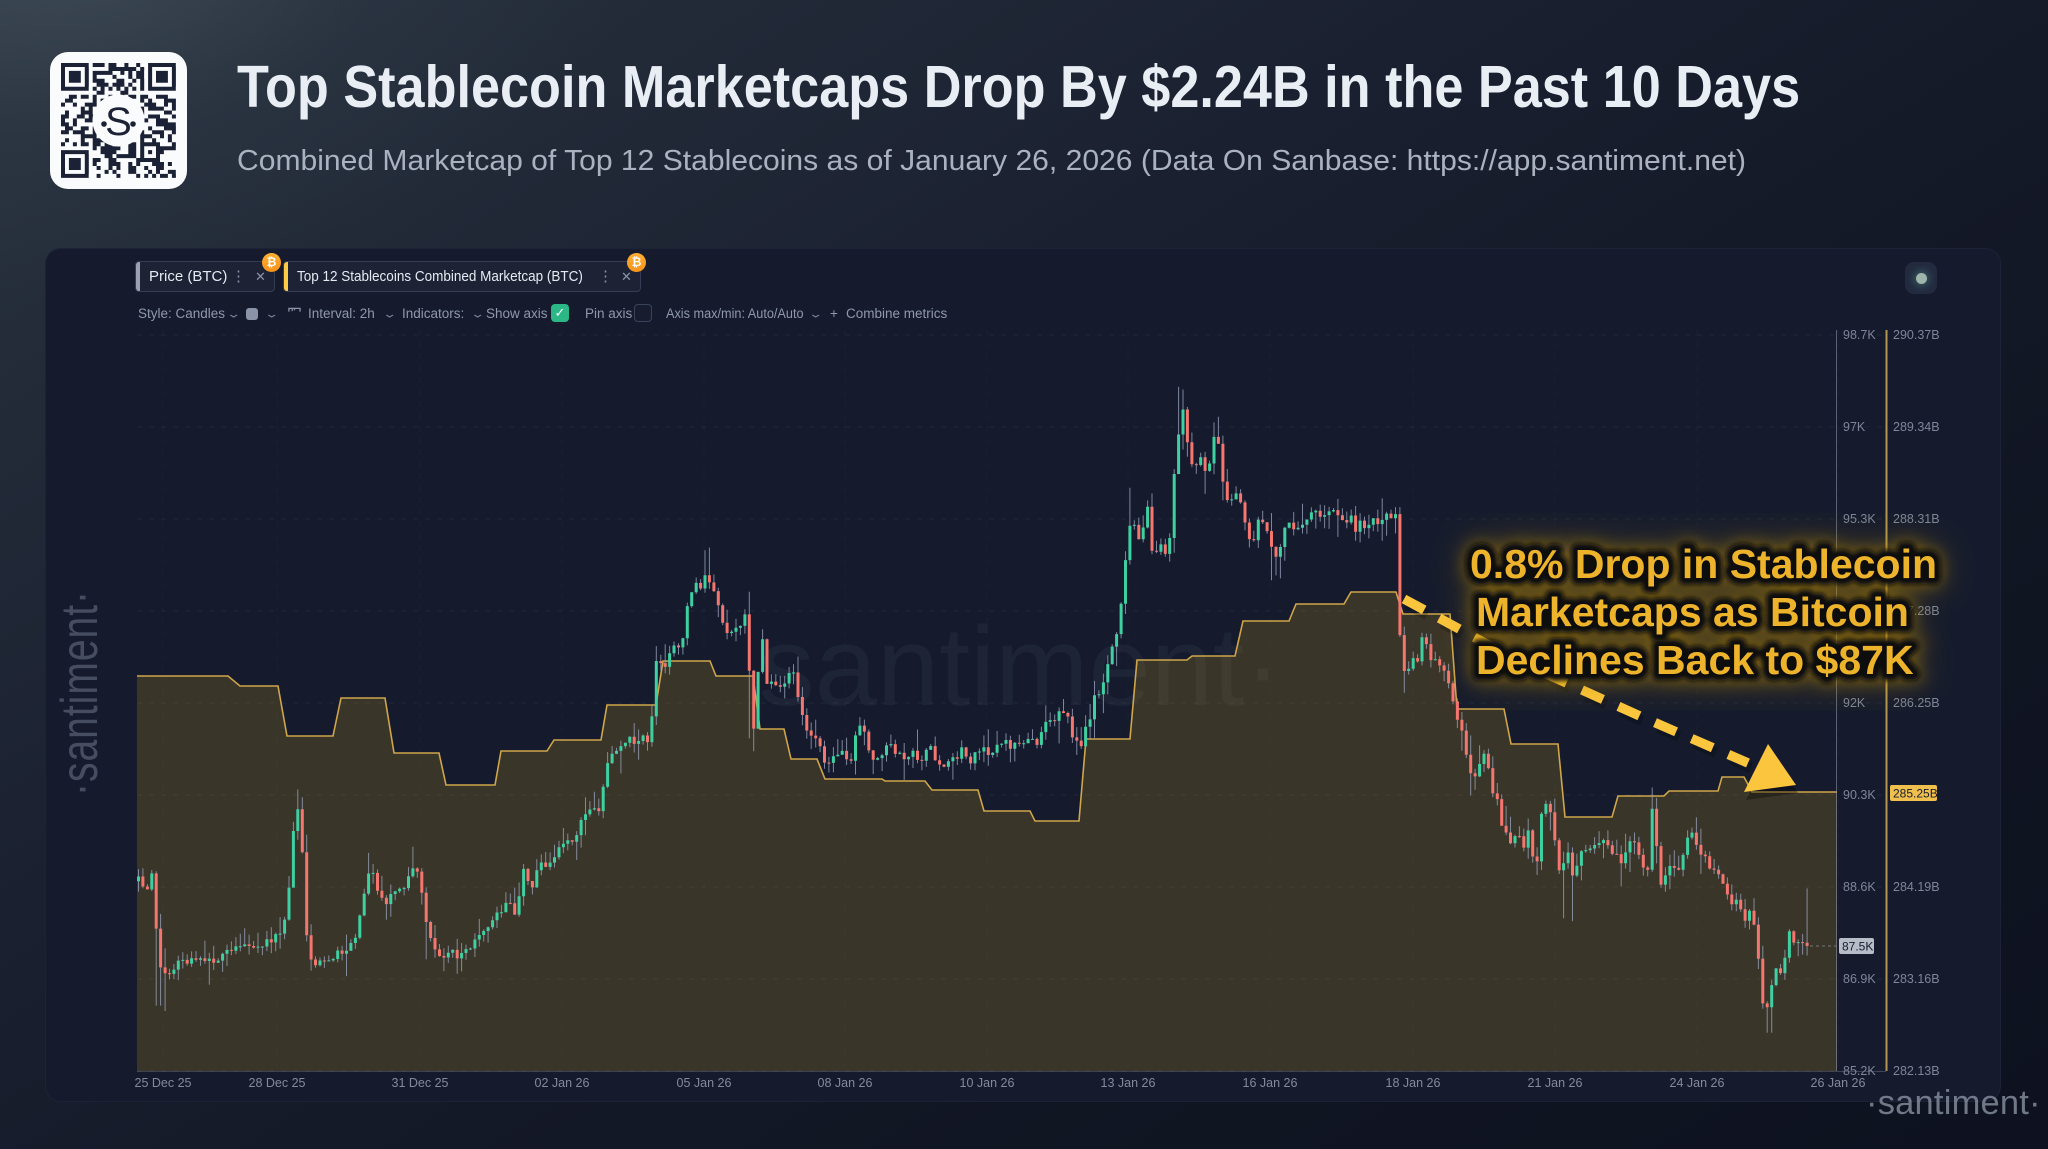 The height and width of the screenshot is (1149, 2048). Describe the element at coordinates (1859, 1071) in the screenshot. I see `svg-text: 85.2K` at that location.